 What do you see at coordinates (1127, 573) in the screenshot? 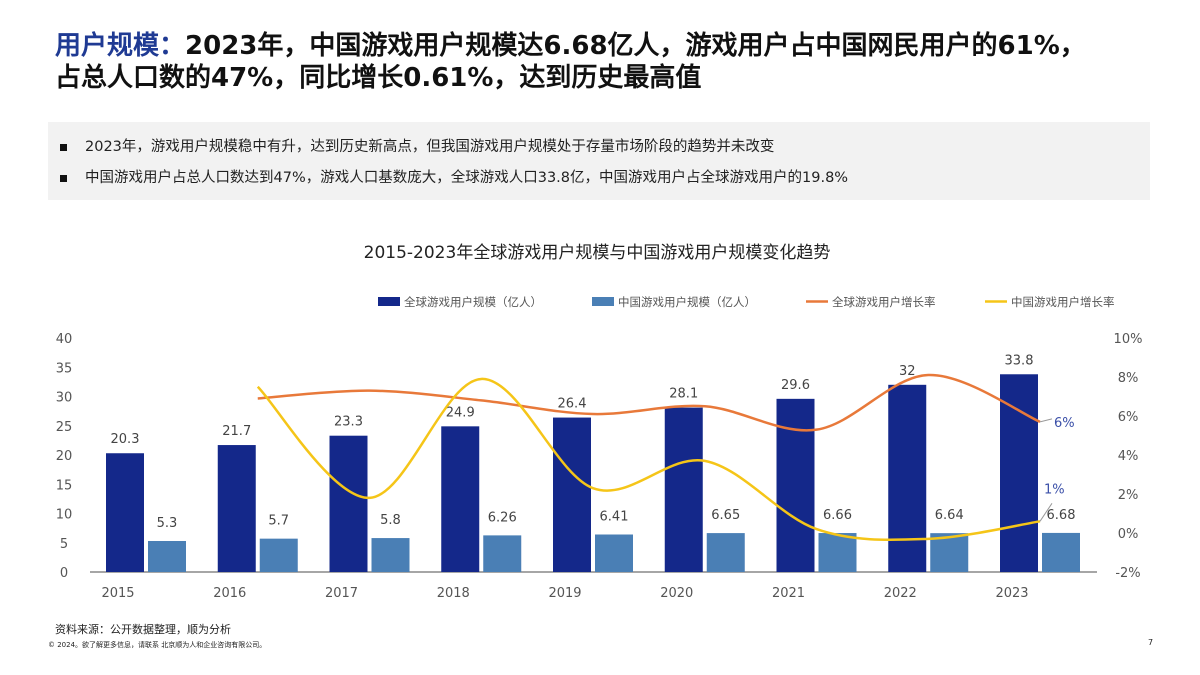
I see `y-right-tick: -2%` at bounding box center [1127, 573].